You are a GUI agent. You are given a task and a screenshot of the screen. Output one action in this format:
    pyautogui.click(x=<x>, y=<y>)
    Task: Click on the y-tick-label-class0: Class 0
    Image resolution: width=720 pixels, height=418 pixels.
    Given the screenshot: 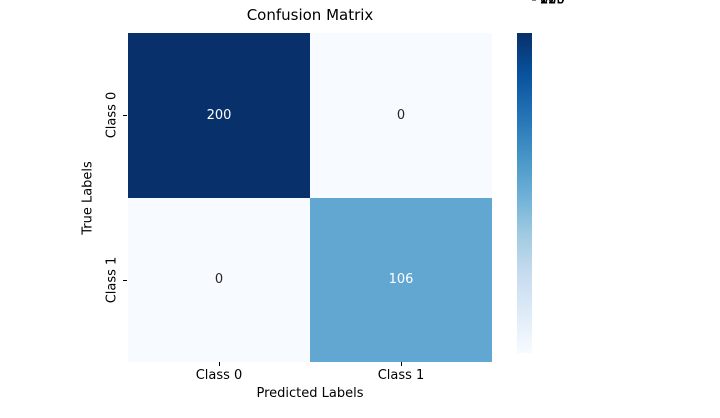 What is the action you would take?
    pyautogui.click(x=112, y=115)
    